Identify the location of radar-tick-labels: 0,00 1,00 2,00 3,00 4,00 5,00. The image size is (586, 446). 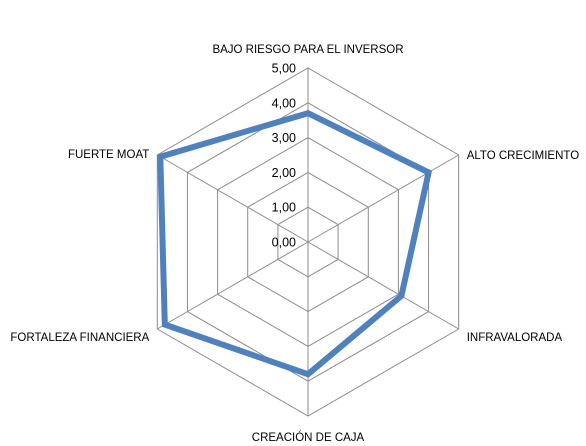
(284, 156).